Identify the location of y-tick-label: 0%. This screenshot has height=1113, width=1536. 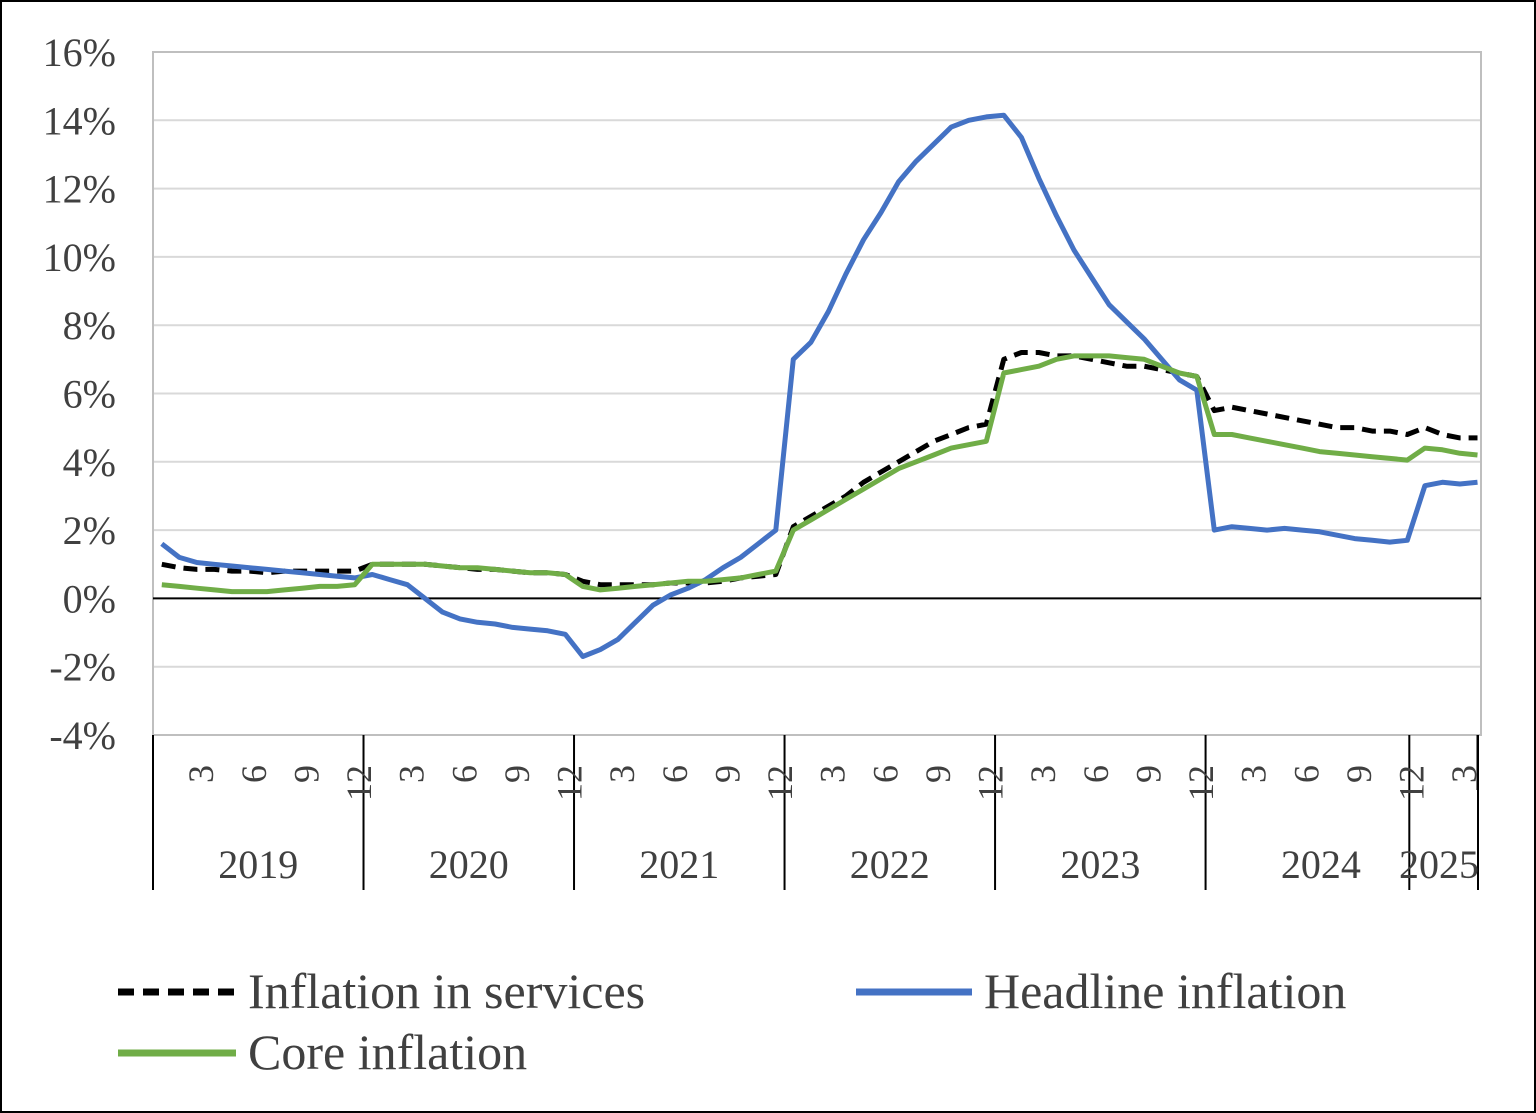
(89, 598).